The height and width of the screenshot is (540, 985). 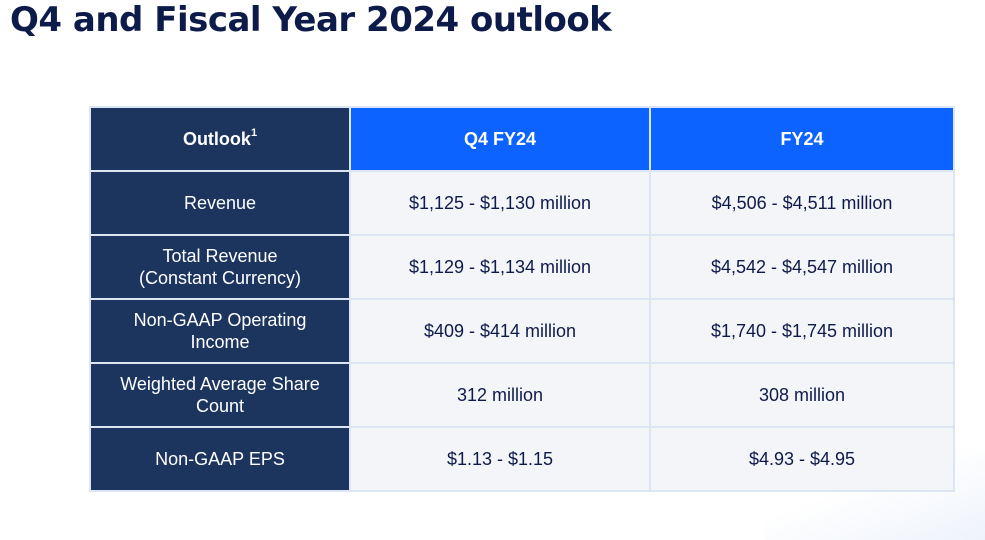 I want to click on cell-fy: $4,542 - $4,547 million, so click(x=802, y=267).